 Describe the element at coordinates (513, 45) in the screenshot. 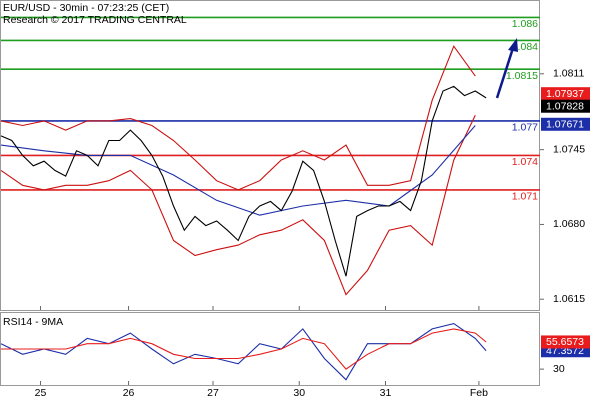

I see `forecast-arrow-head` at that location.